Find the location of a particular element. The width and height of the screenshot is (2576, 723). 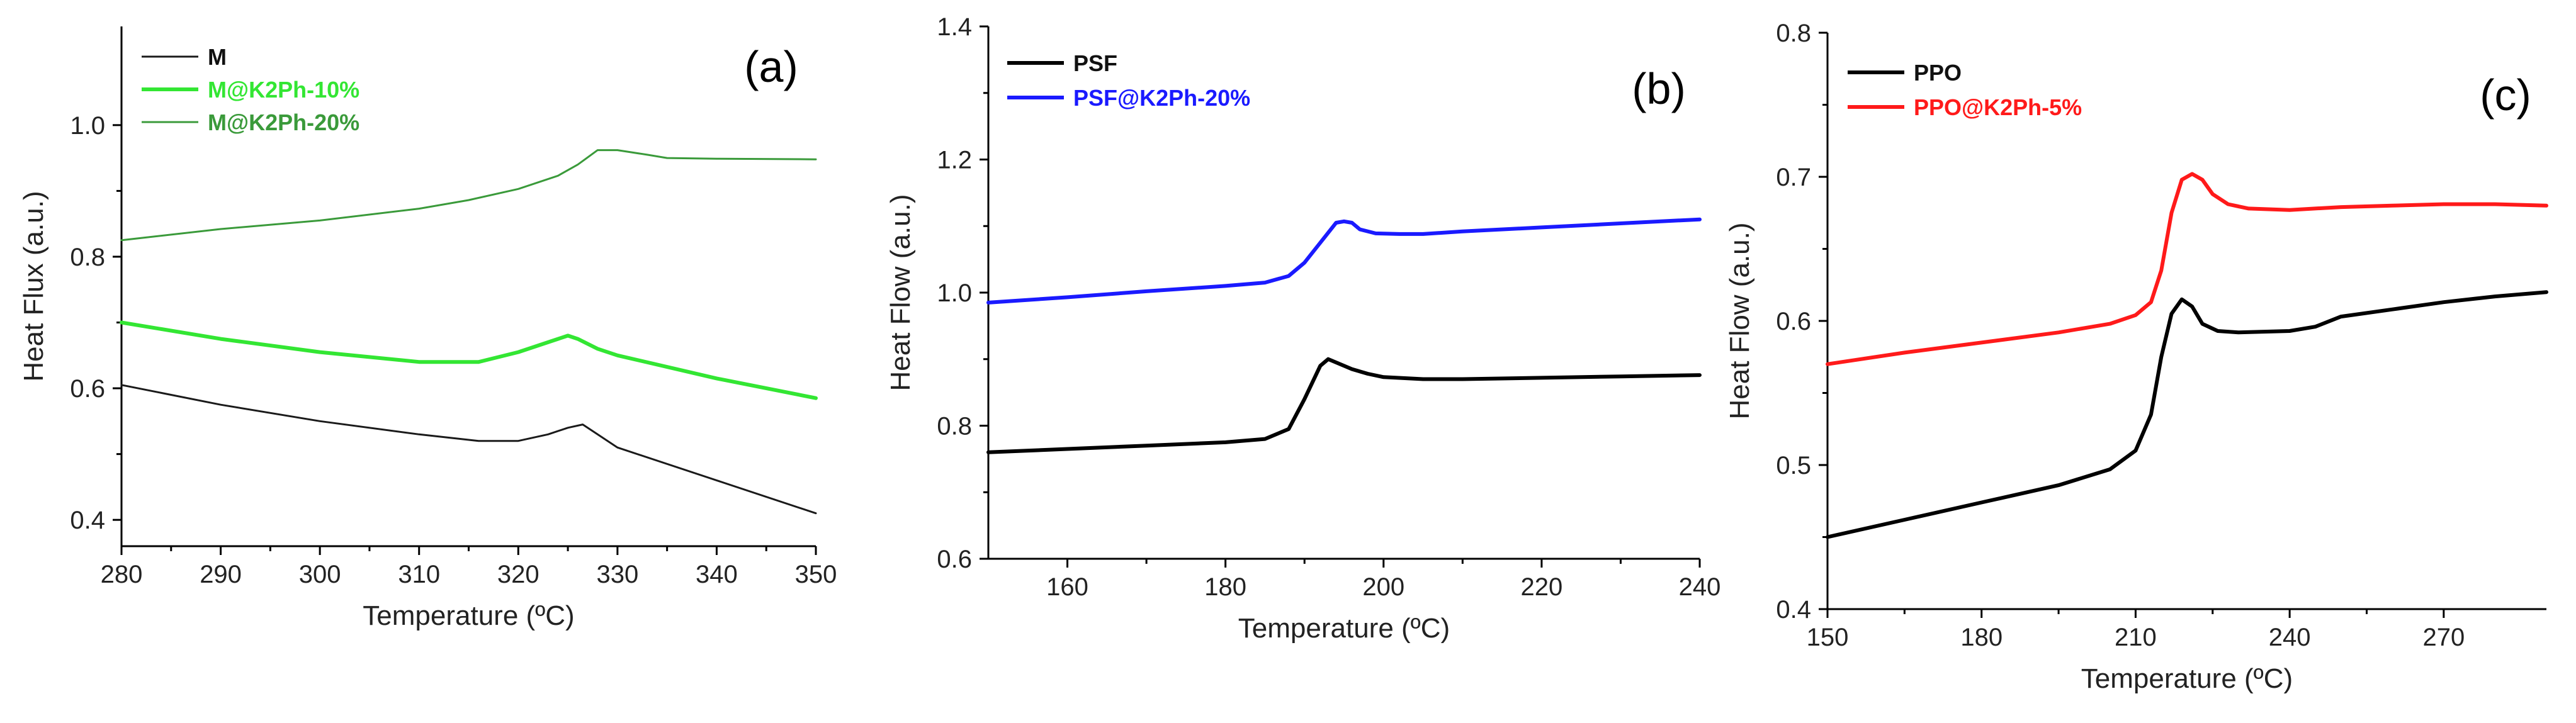

x-tick-label: 220 is located at coordinates (1542, 587).